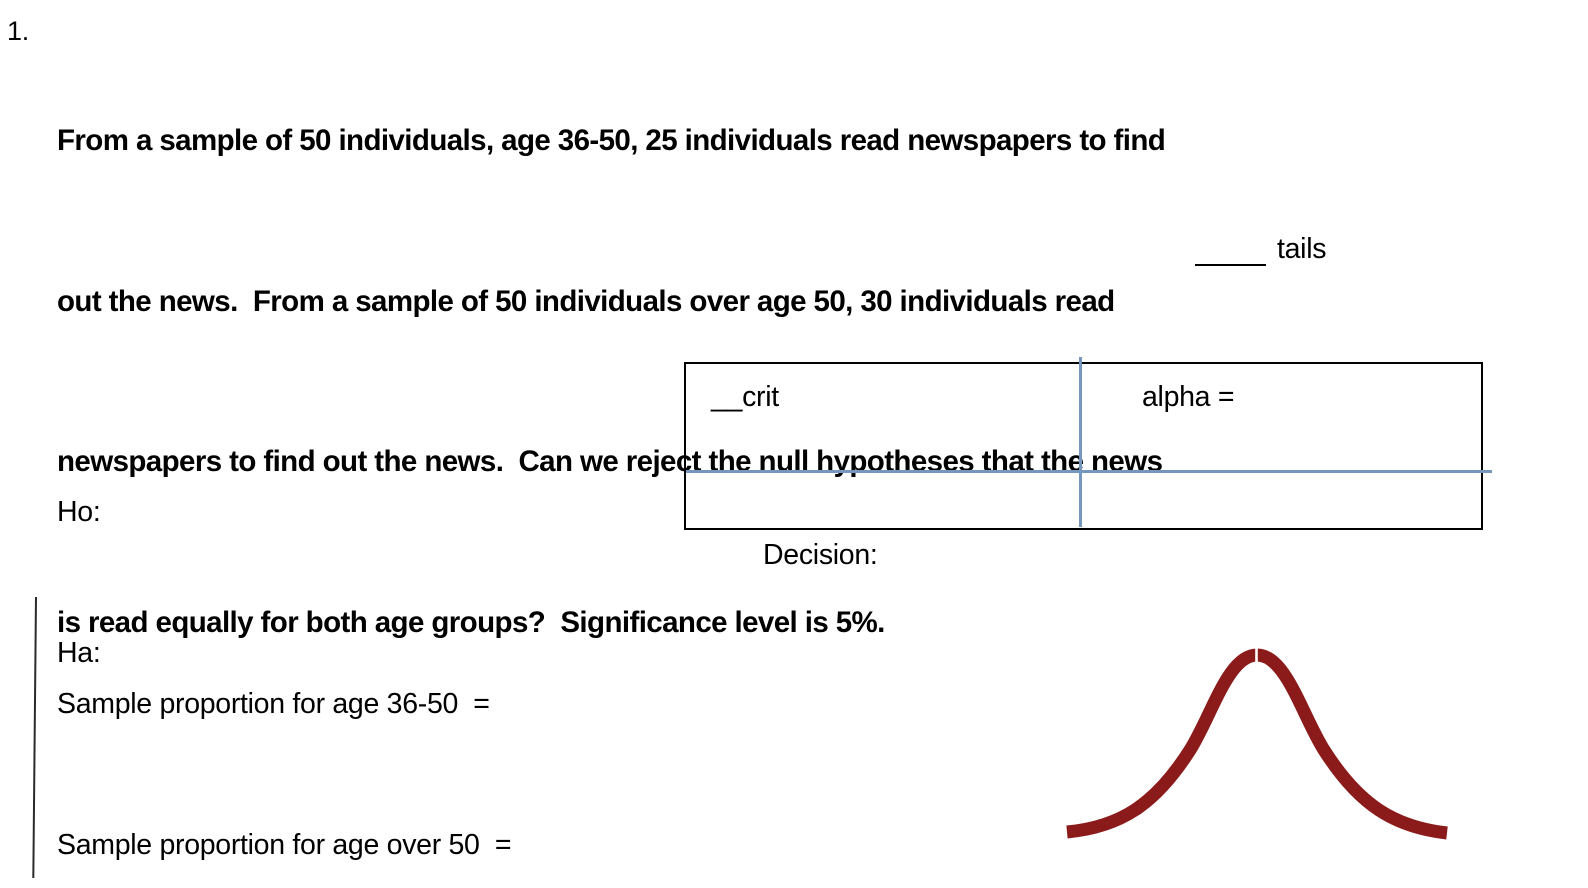 The height and width of the screenshot is (888, 1588). What do you see at coordinates (745, 397) in the screenshot?
I see `crit-cell-label: __crit` at bounding box center [745, 397].